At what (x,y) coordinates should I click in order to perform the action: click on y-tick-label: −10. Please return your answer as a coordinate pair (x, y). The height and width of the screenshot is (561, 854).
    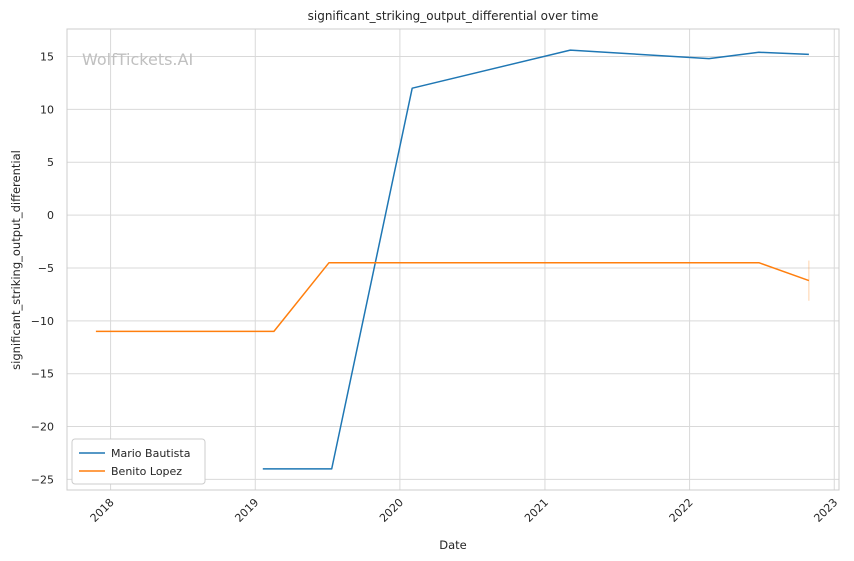
    Looking at the image, I should click on (42, 321).